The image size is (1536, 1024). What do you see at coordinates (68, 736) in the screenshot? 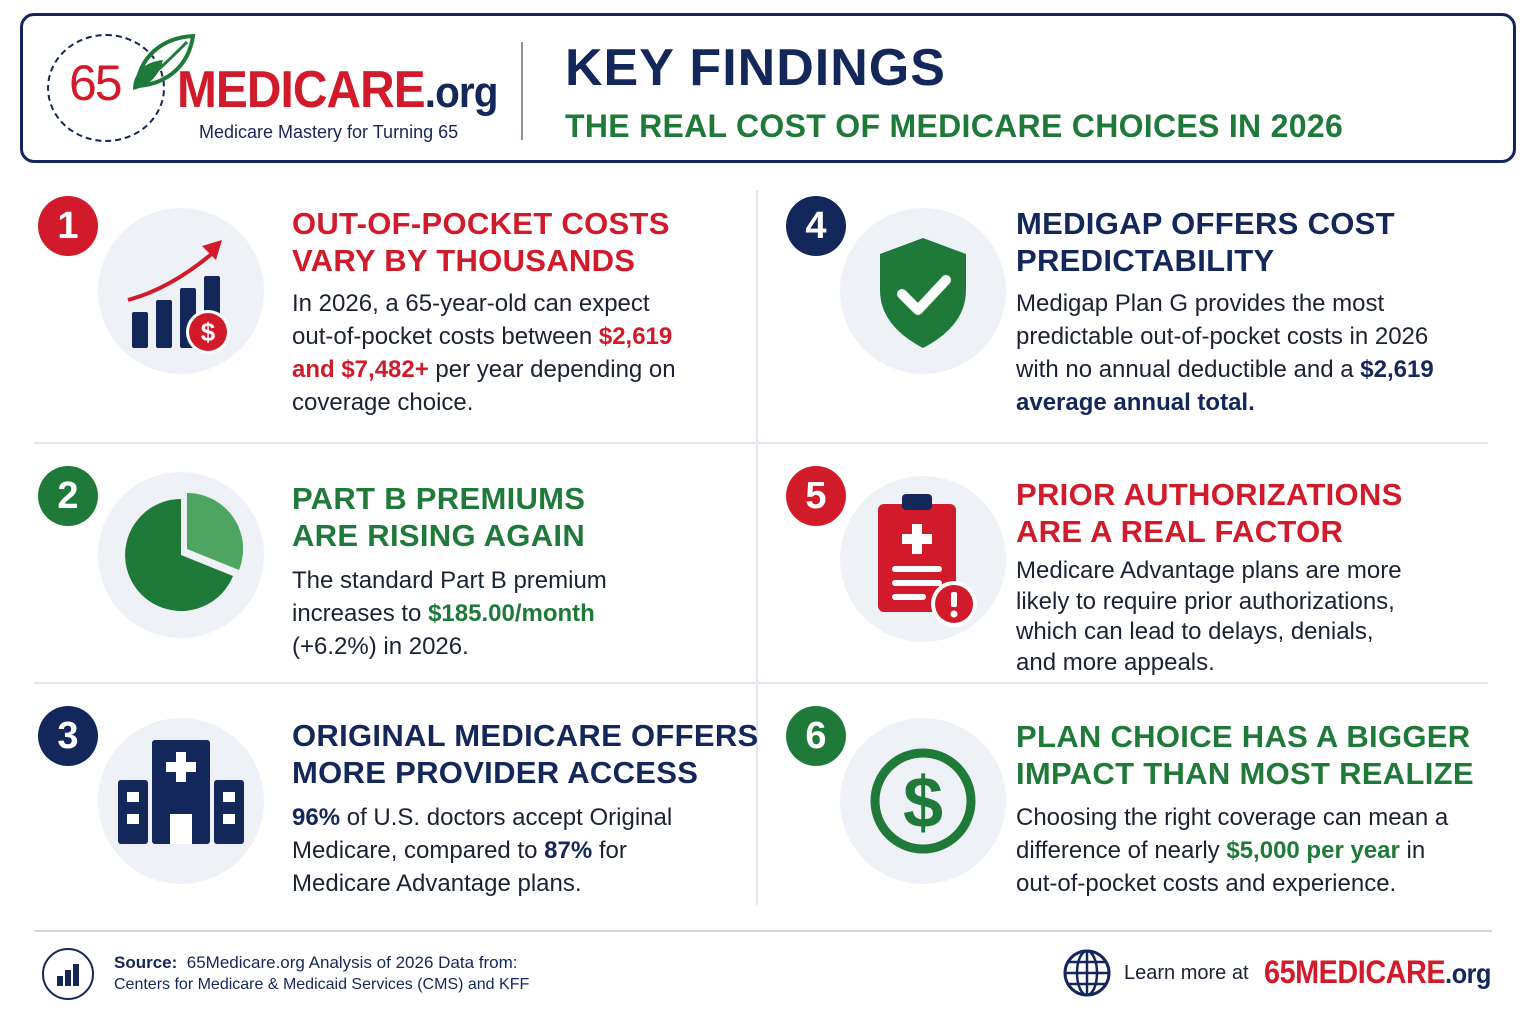
I see `finding-number-badge: 3` at bounding box center [68, 736].